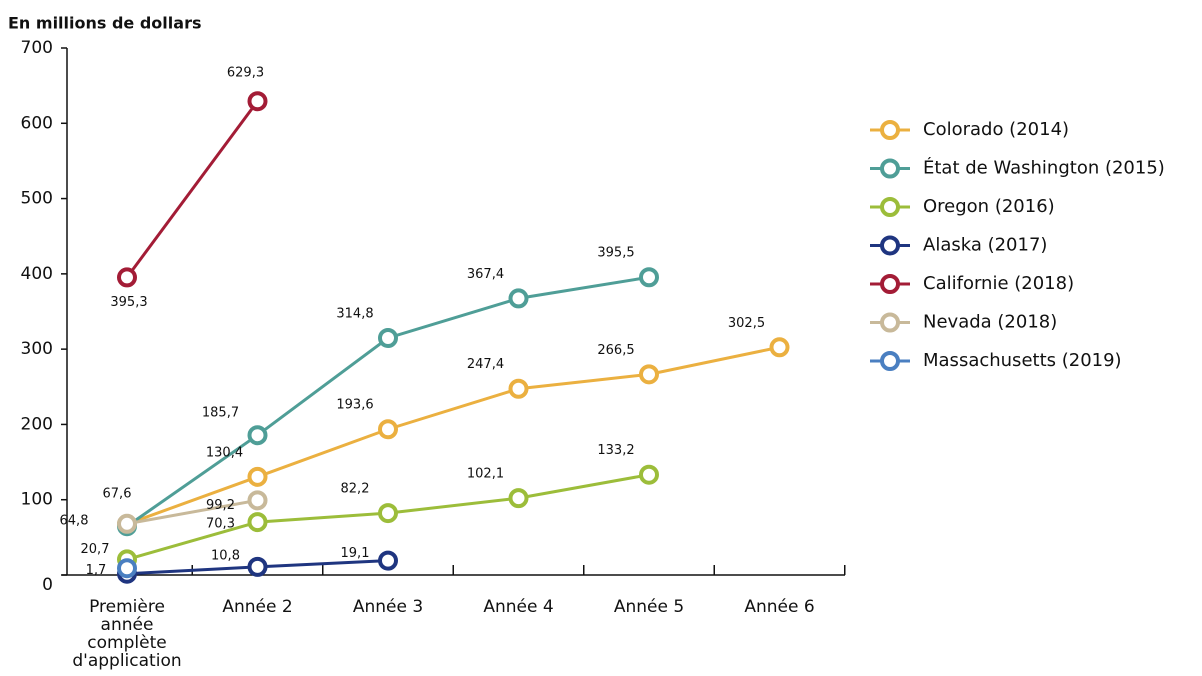 The width and height of the screenshot is (1202, 676). Describe the element at coordinates (989, 206) in the screenshot. I see `legend-label: Oregon (2016)` at that location.